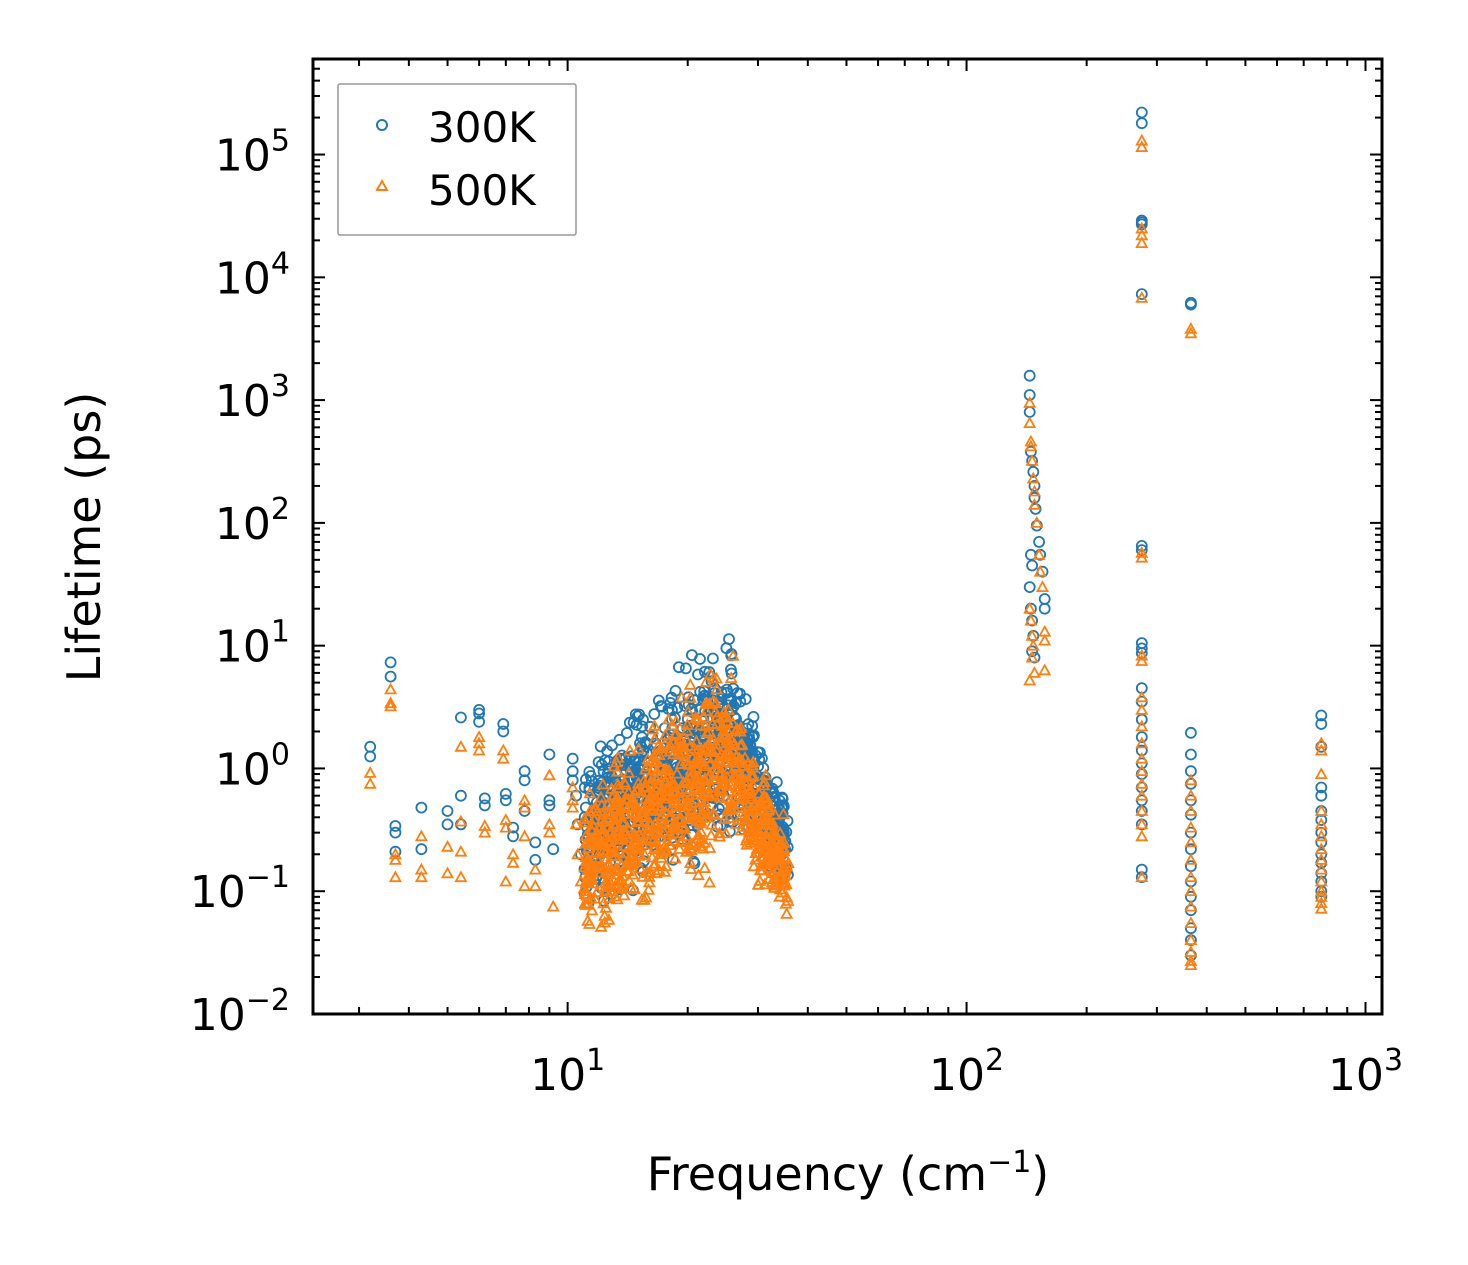 The height and width of the screenshot is (1265, 1468). What do you see at coordinates (84, 537) in the screenshot?
I see `y-axis-label: Lifetime (ps)` at bounding box center [84, 537].